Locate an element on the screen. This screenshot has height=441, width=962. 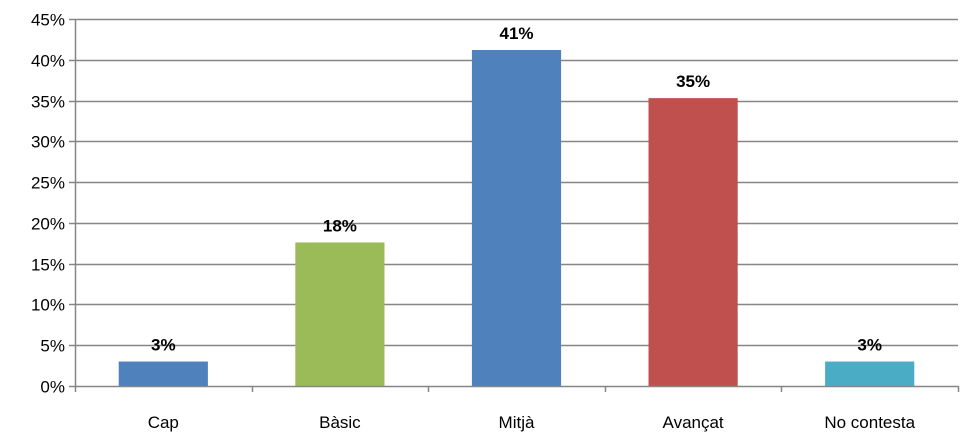
data-label: 41% is located at coordinates (516, 33).